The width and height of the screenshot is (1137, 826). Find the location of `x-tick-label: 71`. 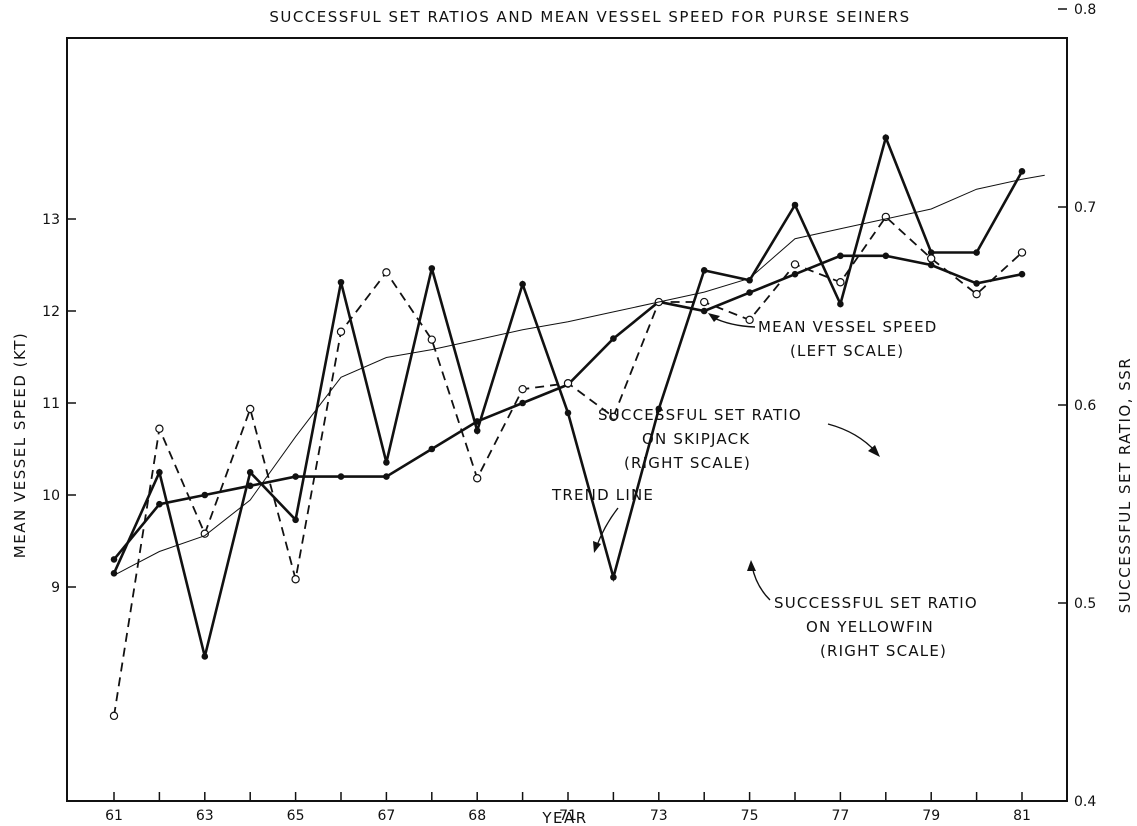

x-tick-label: 71 is located at coordinates (568, 816).